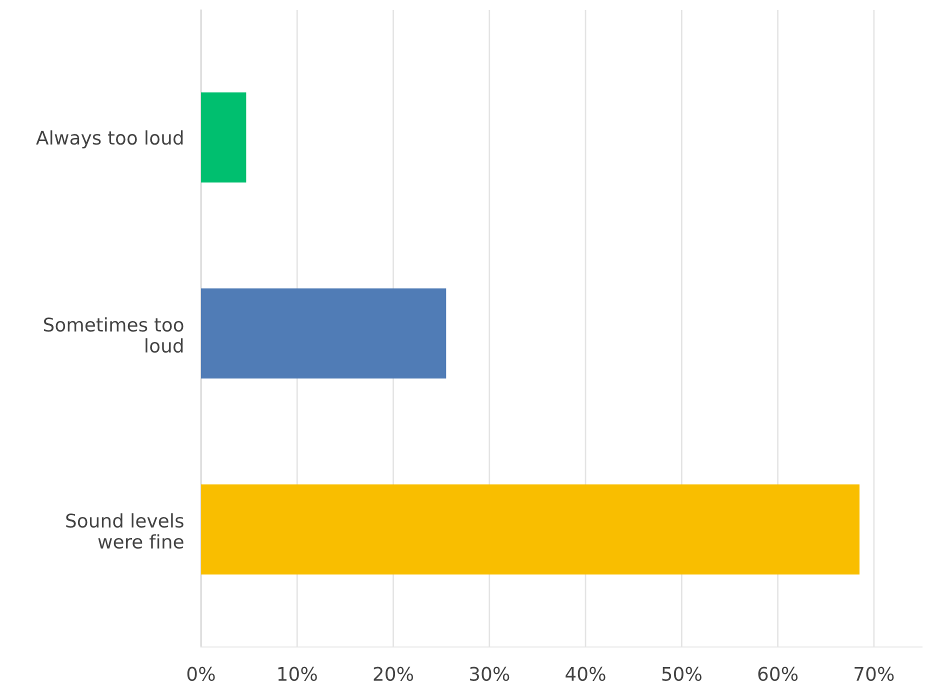 The image size is (926, 697). Describe the element at coordinates (682, 673) in the screenshot. I see `x-tick-label: 50%` at that location.